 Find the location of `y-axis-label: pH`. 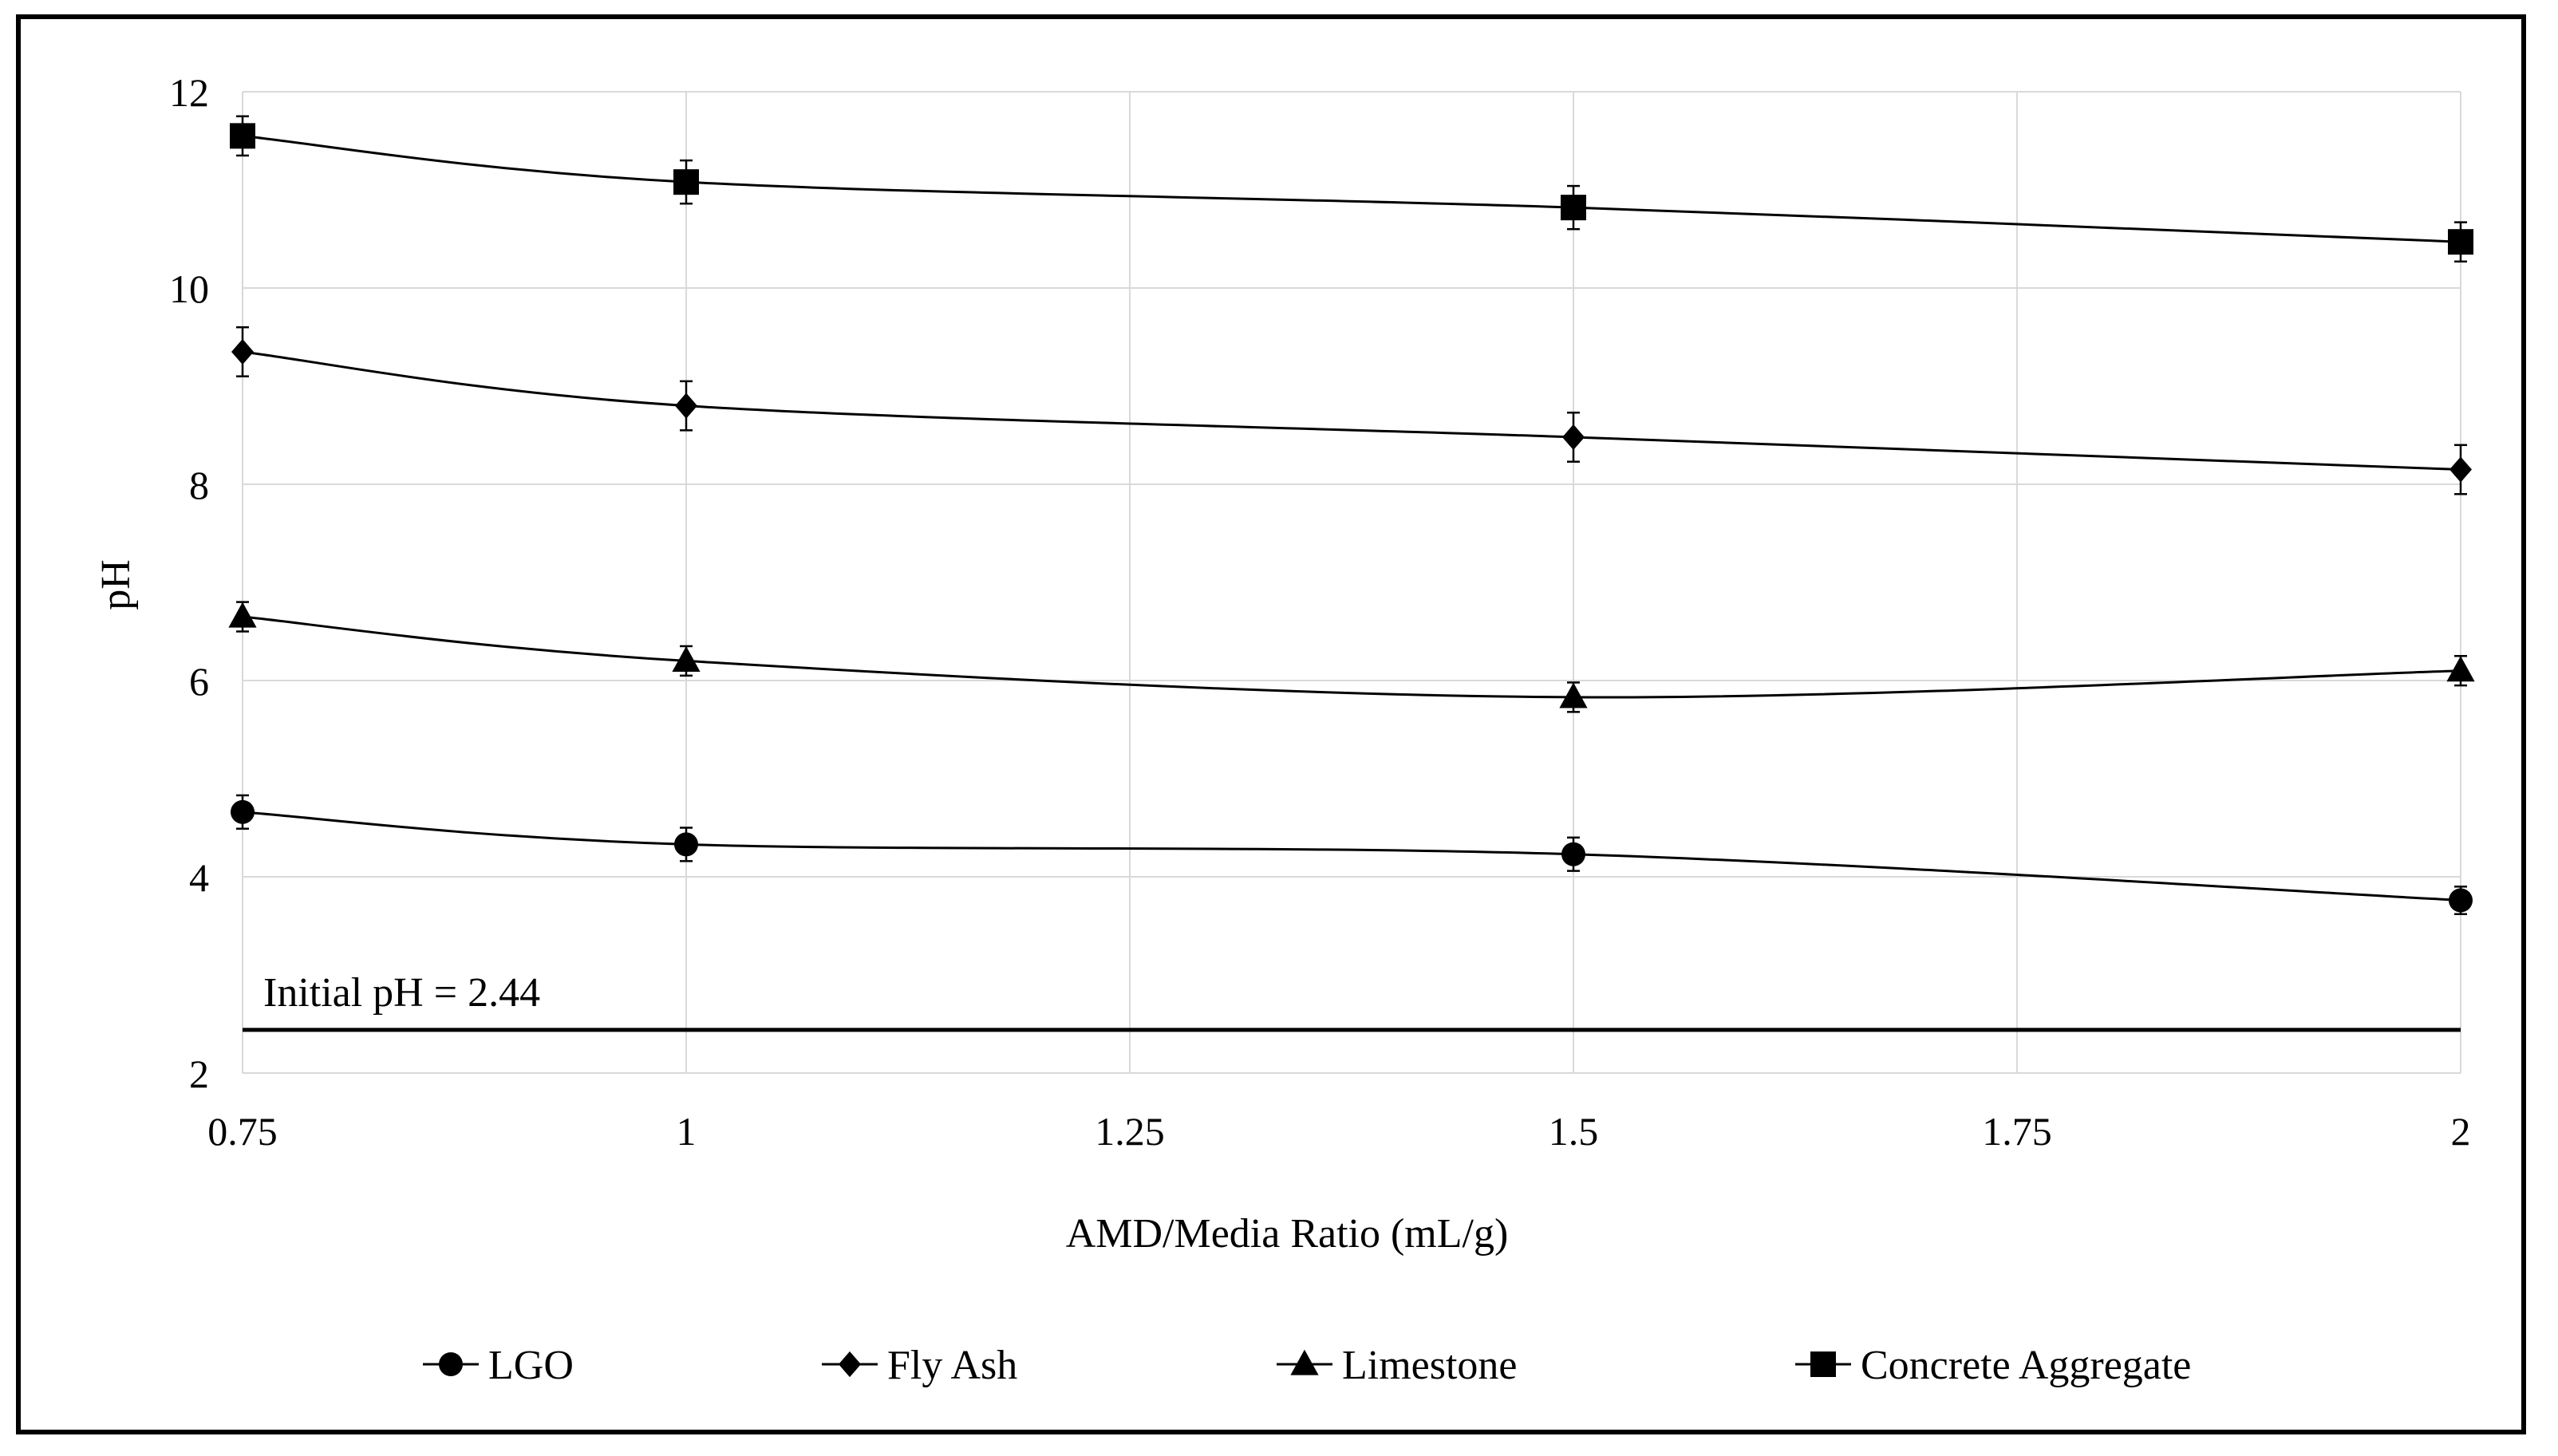

y-axis-label: pH is located at coordinates (116, 584).